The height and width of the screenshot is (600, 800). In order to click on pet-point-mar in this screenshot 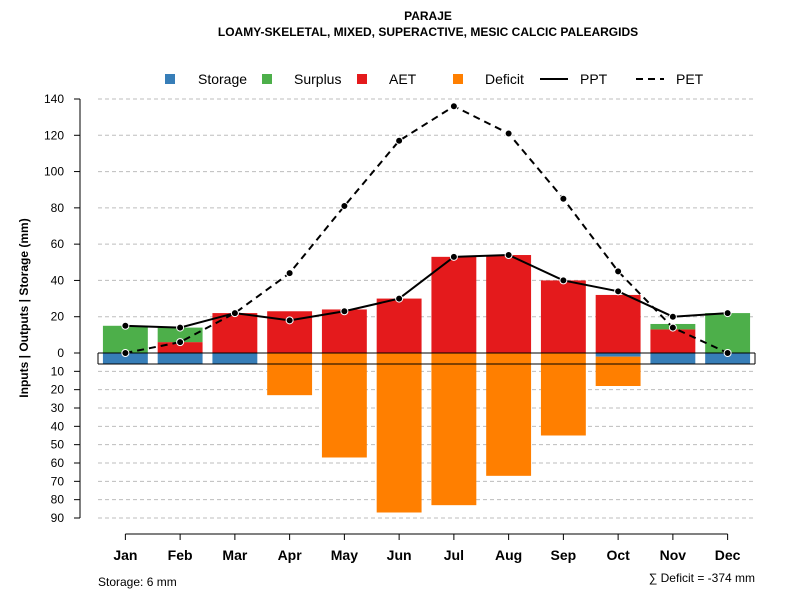, I will do `click(234, 313)`.